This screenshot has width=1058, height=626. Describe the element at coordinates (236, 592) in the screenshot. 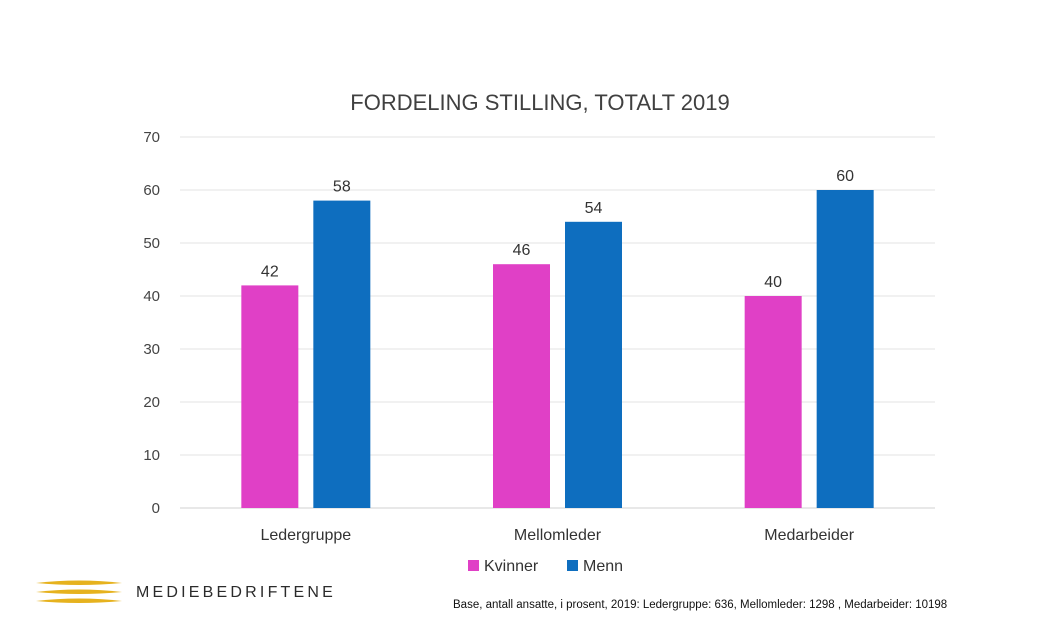

I see `brand-name: MEDIEBEDRIFTENE` at that location.